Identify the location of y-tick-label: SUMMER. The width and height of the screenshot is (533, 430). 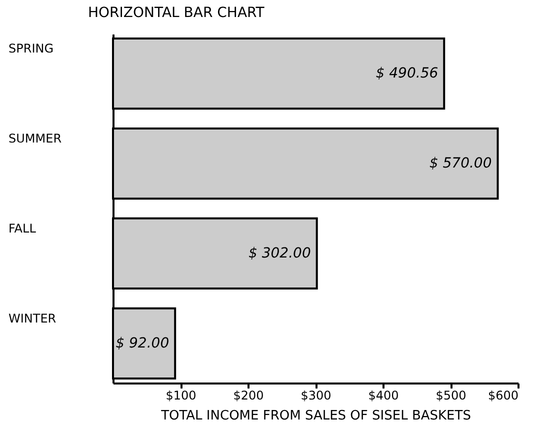
(35, 139).